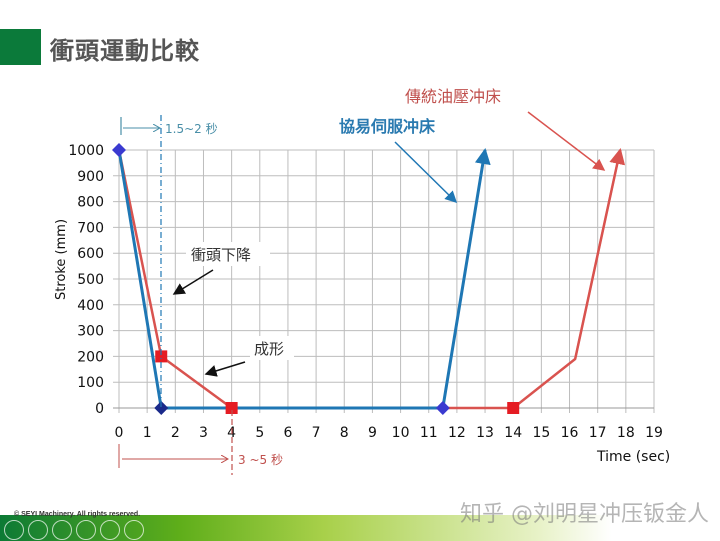 Image resolution: width=720 pixels, height=541 pixels. Describe the element at coordinates (541, 433) in the screenshot. I see `x-tick-label: 15` at that location.